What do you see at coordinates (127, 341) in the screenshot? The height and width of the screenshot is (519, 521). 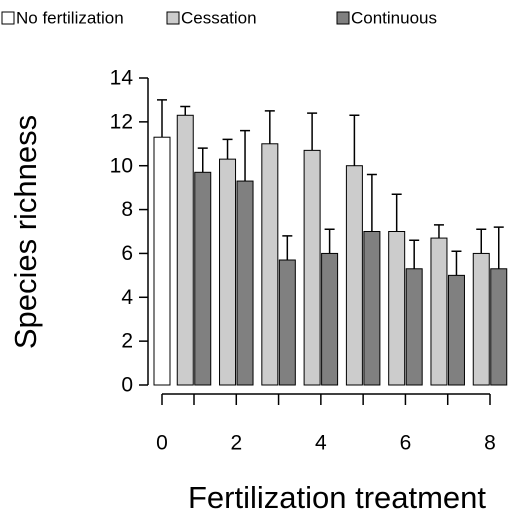 I see `y-tick-label: 2` at bounding box center [127, 341].